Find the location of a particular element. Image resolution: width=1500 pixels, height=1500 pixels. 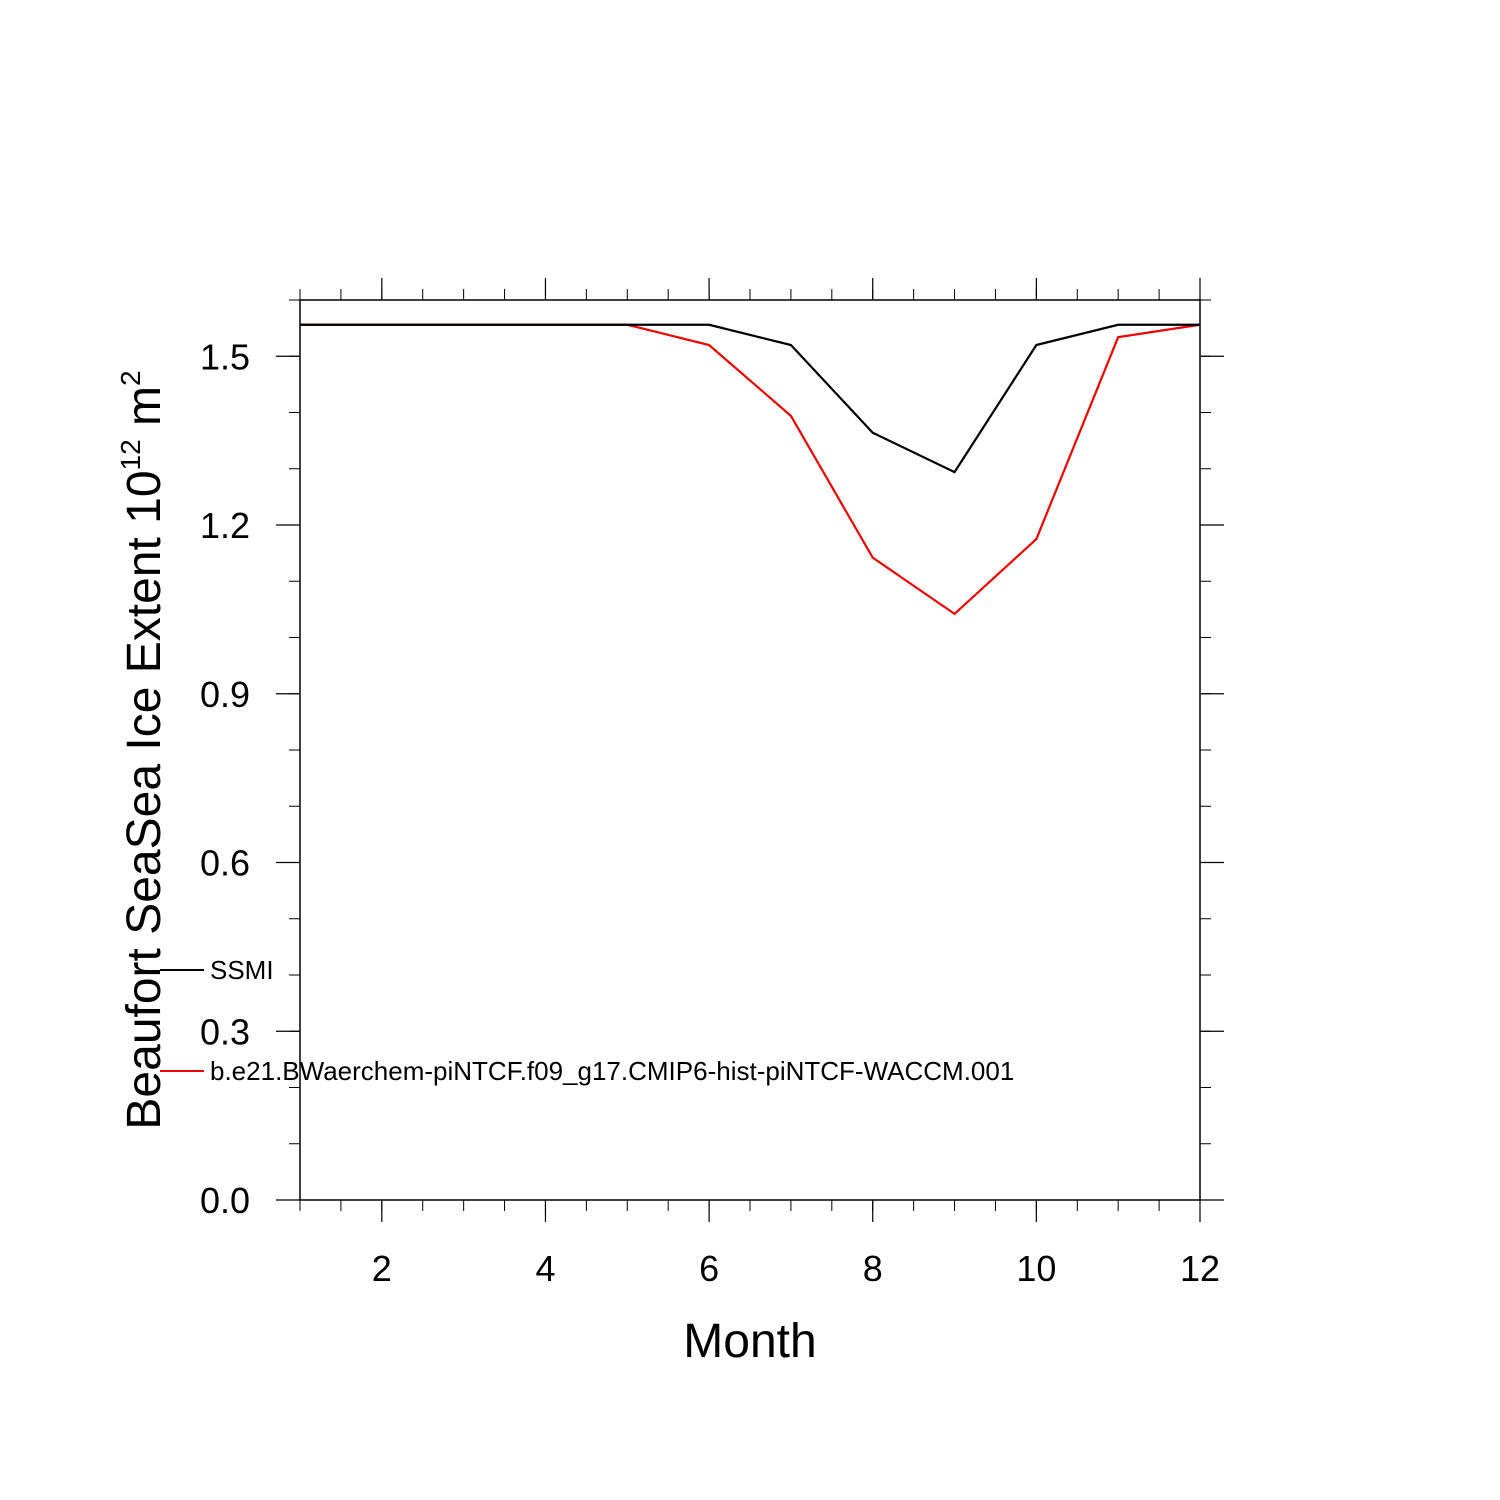

y-axis-title-unit: m is located at coordinates (144, 412).